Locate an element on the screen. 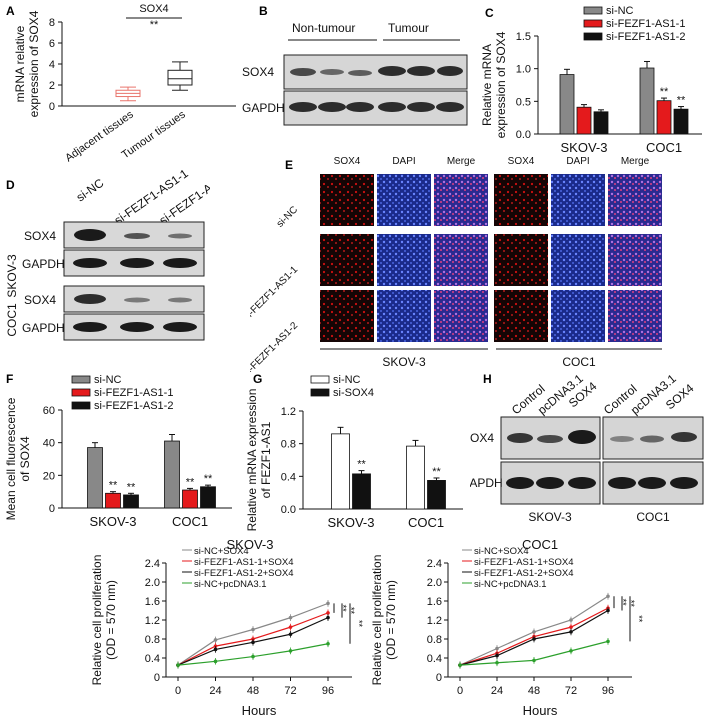  y-axis-label: Relative cell proliferation(OD = 570 nm) is located at coordinates (384, 620).